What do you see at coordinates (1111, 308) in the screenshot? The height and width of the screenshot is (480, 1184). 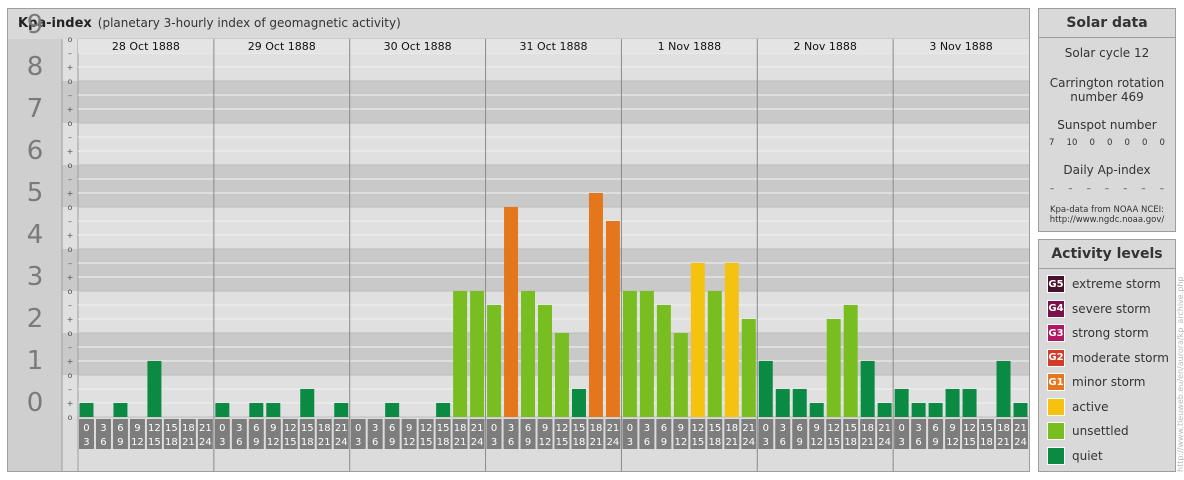 I see `legend-label: severe storm` at bounding box center [1111, 308].